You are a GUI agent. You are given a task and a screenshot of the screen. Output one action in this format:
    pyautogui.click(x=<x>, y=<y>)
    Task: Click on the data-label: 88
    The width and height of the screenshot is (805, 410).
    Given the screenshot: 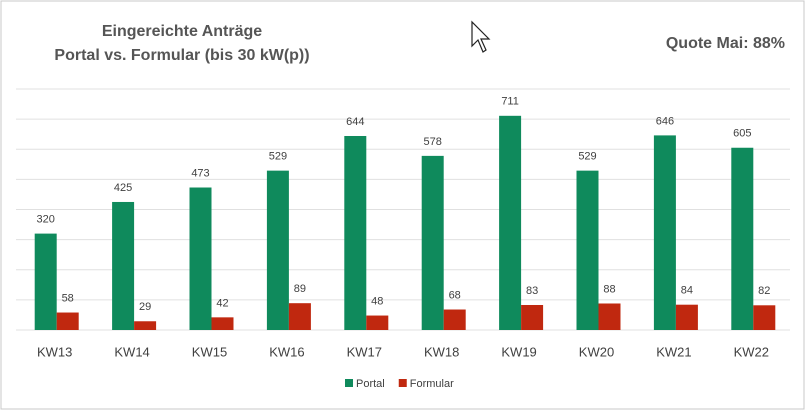 What is the action you would take?
    pyautogui.click(x=609, y=289)
    